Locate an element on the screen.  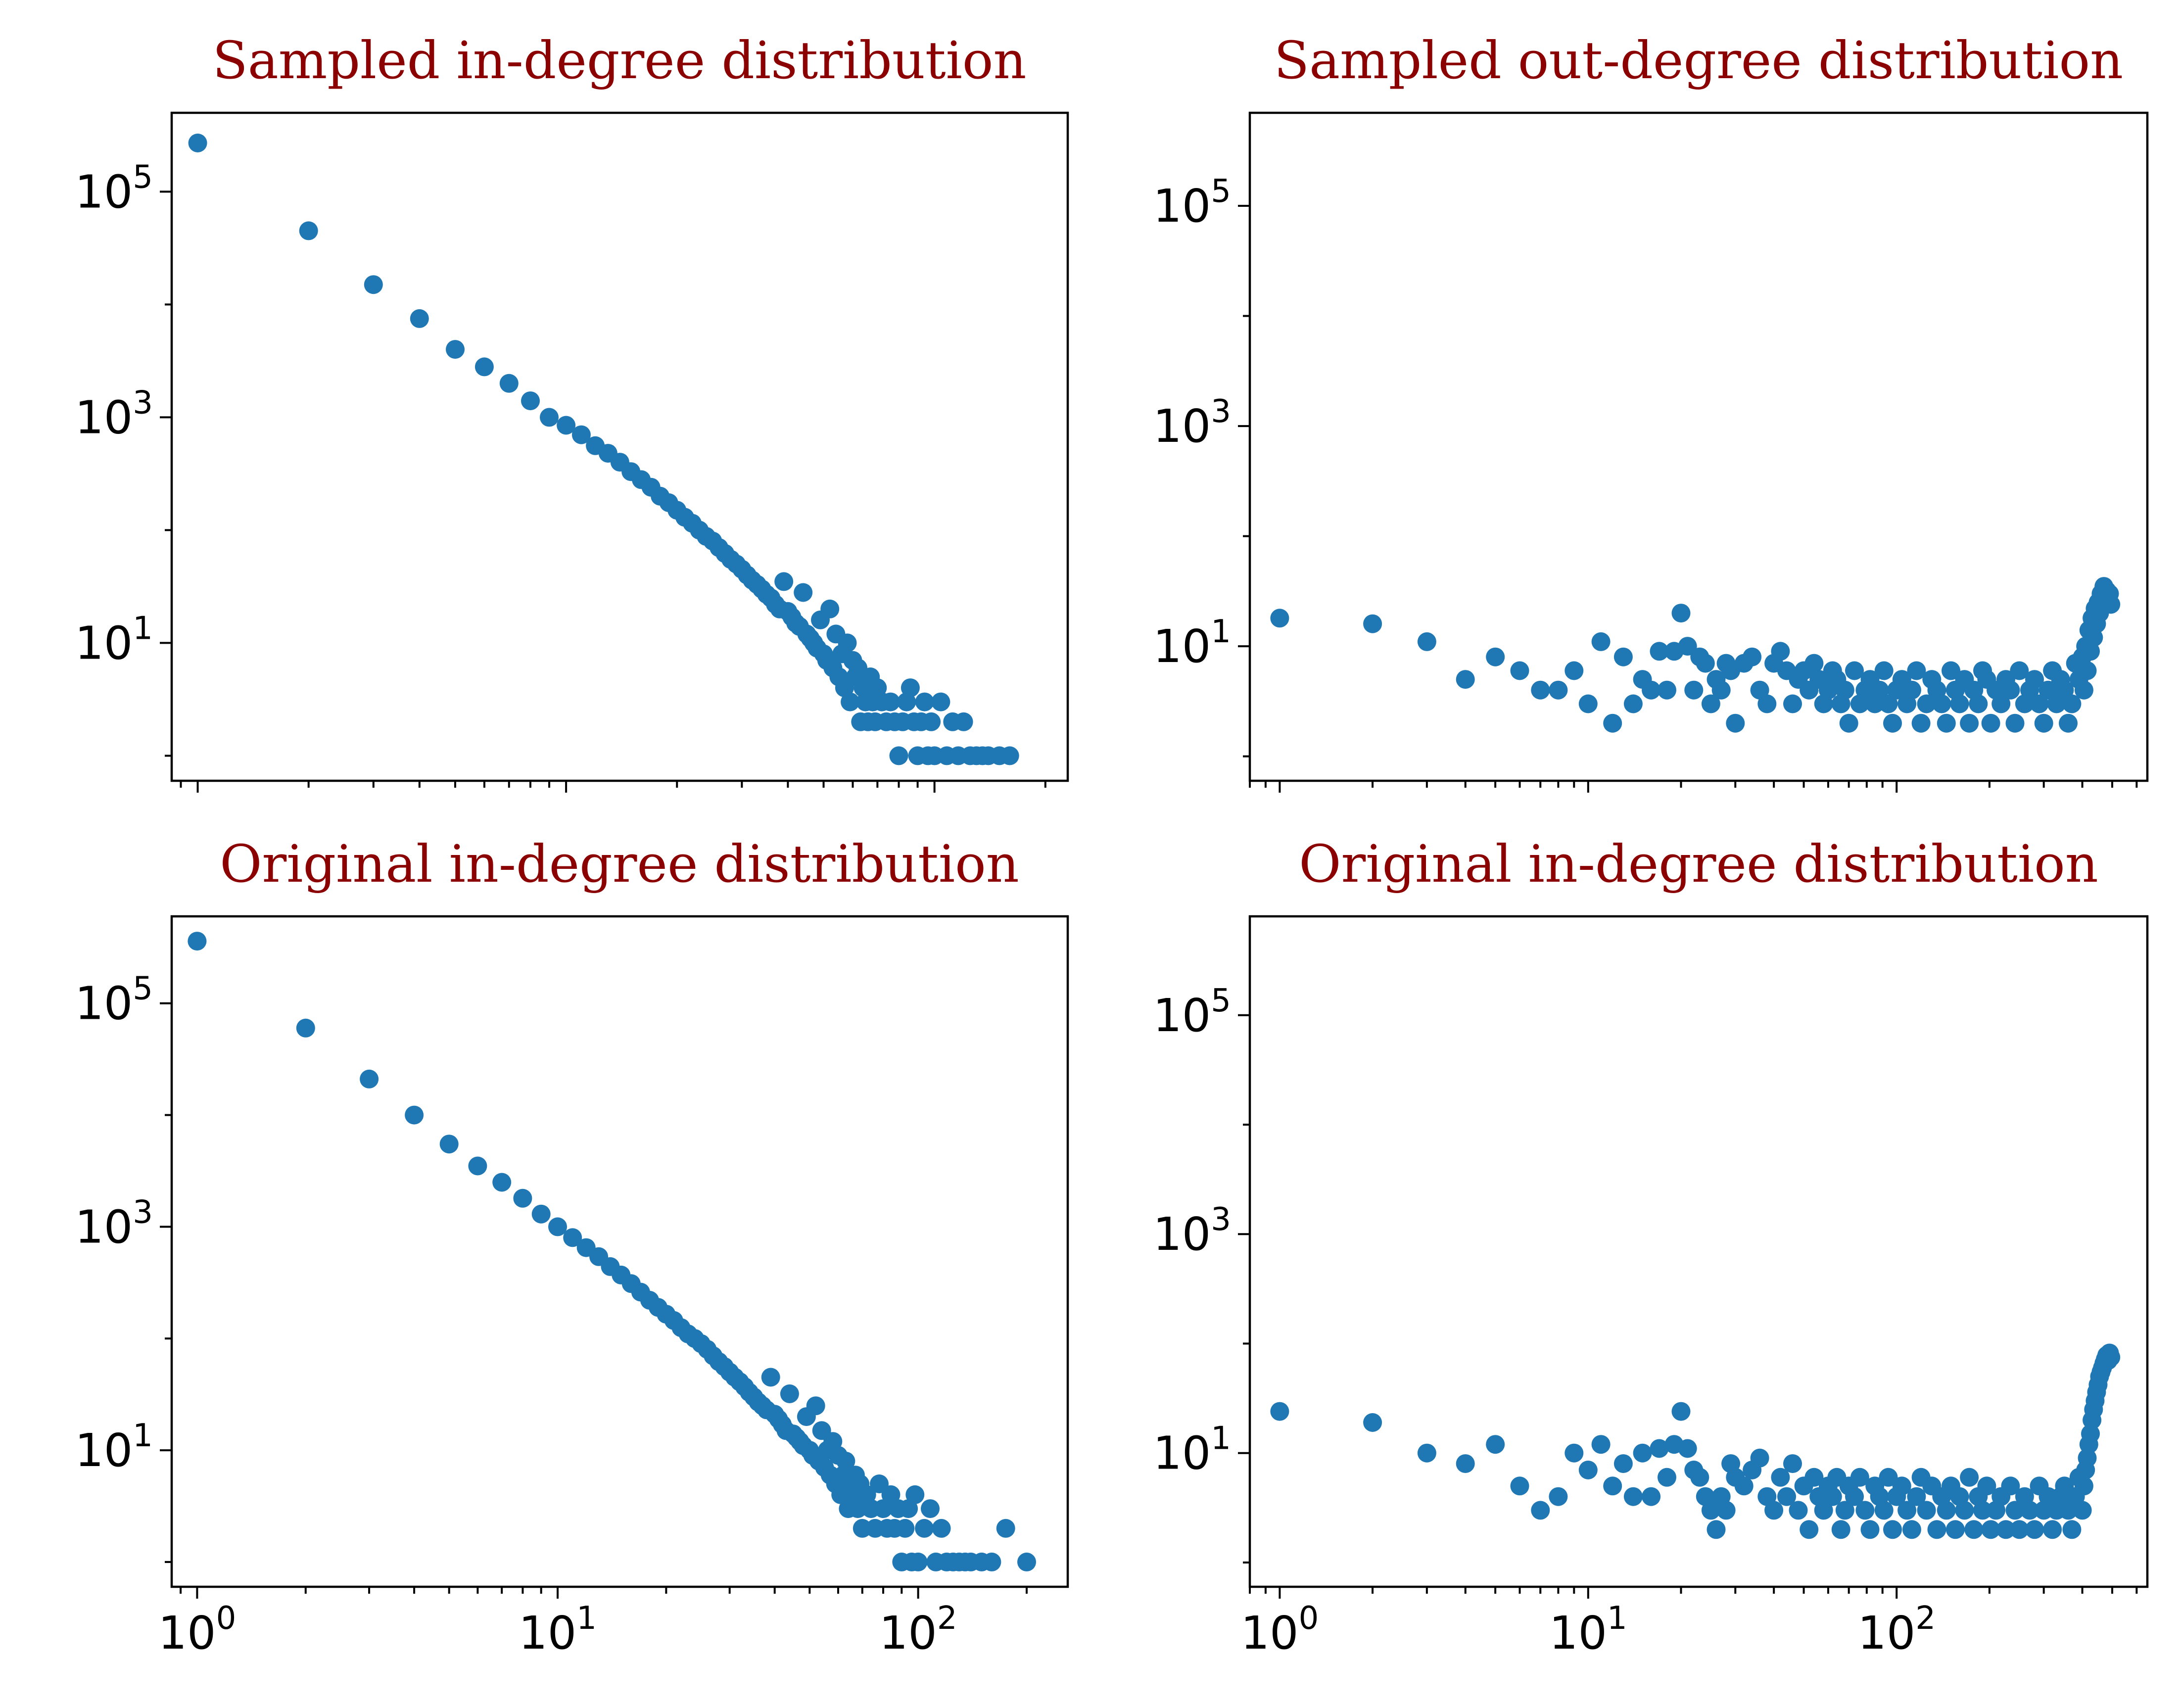
subplot-title: Sampled in-degree distribution is located at coordinates (619, 60).